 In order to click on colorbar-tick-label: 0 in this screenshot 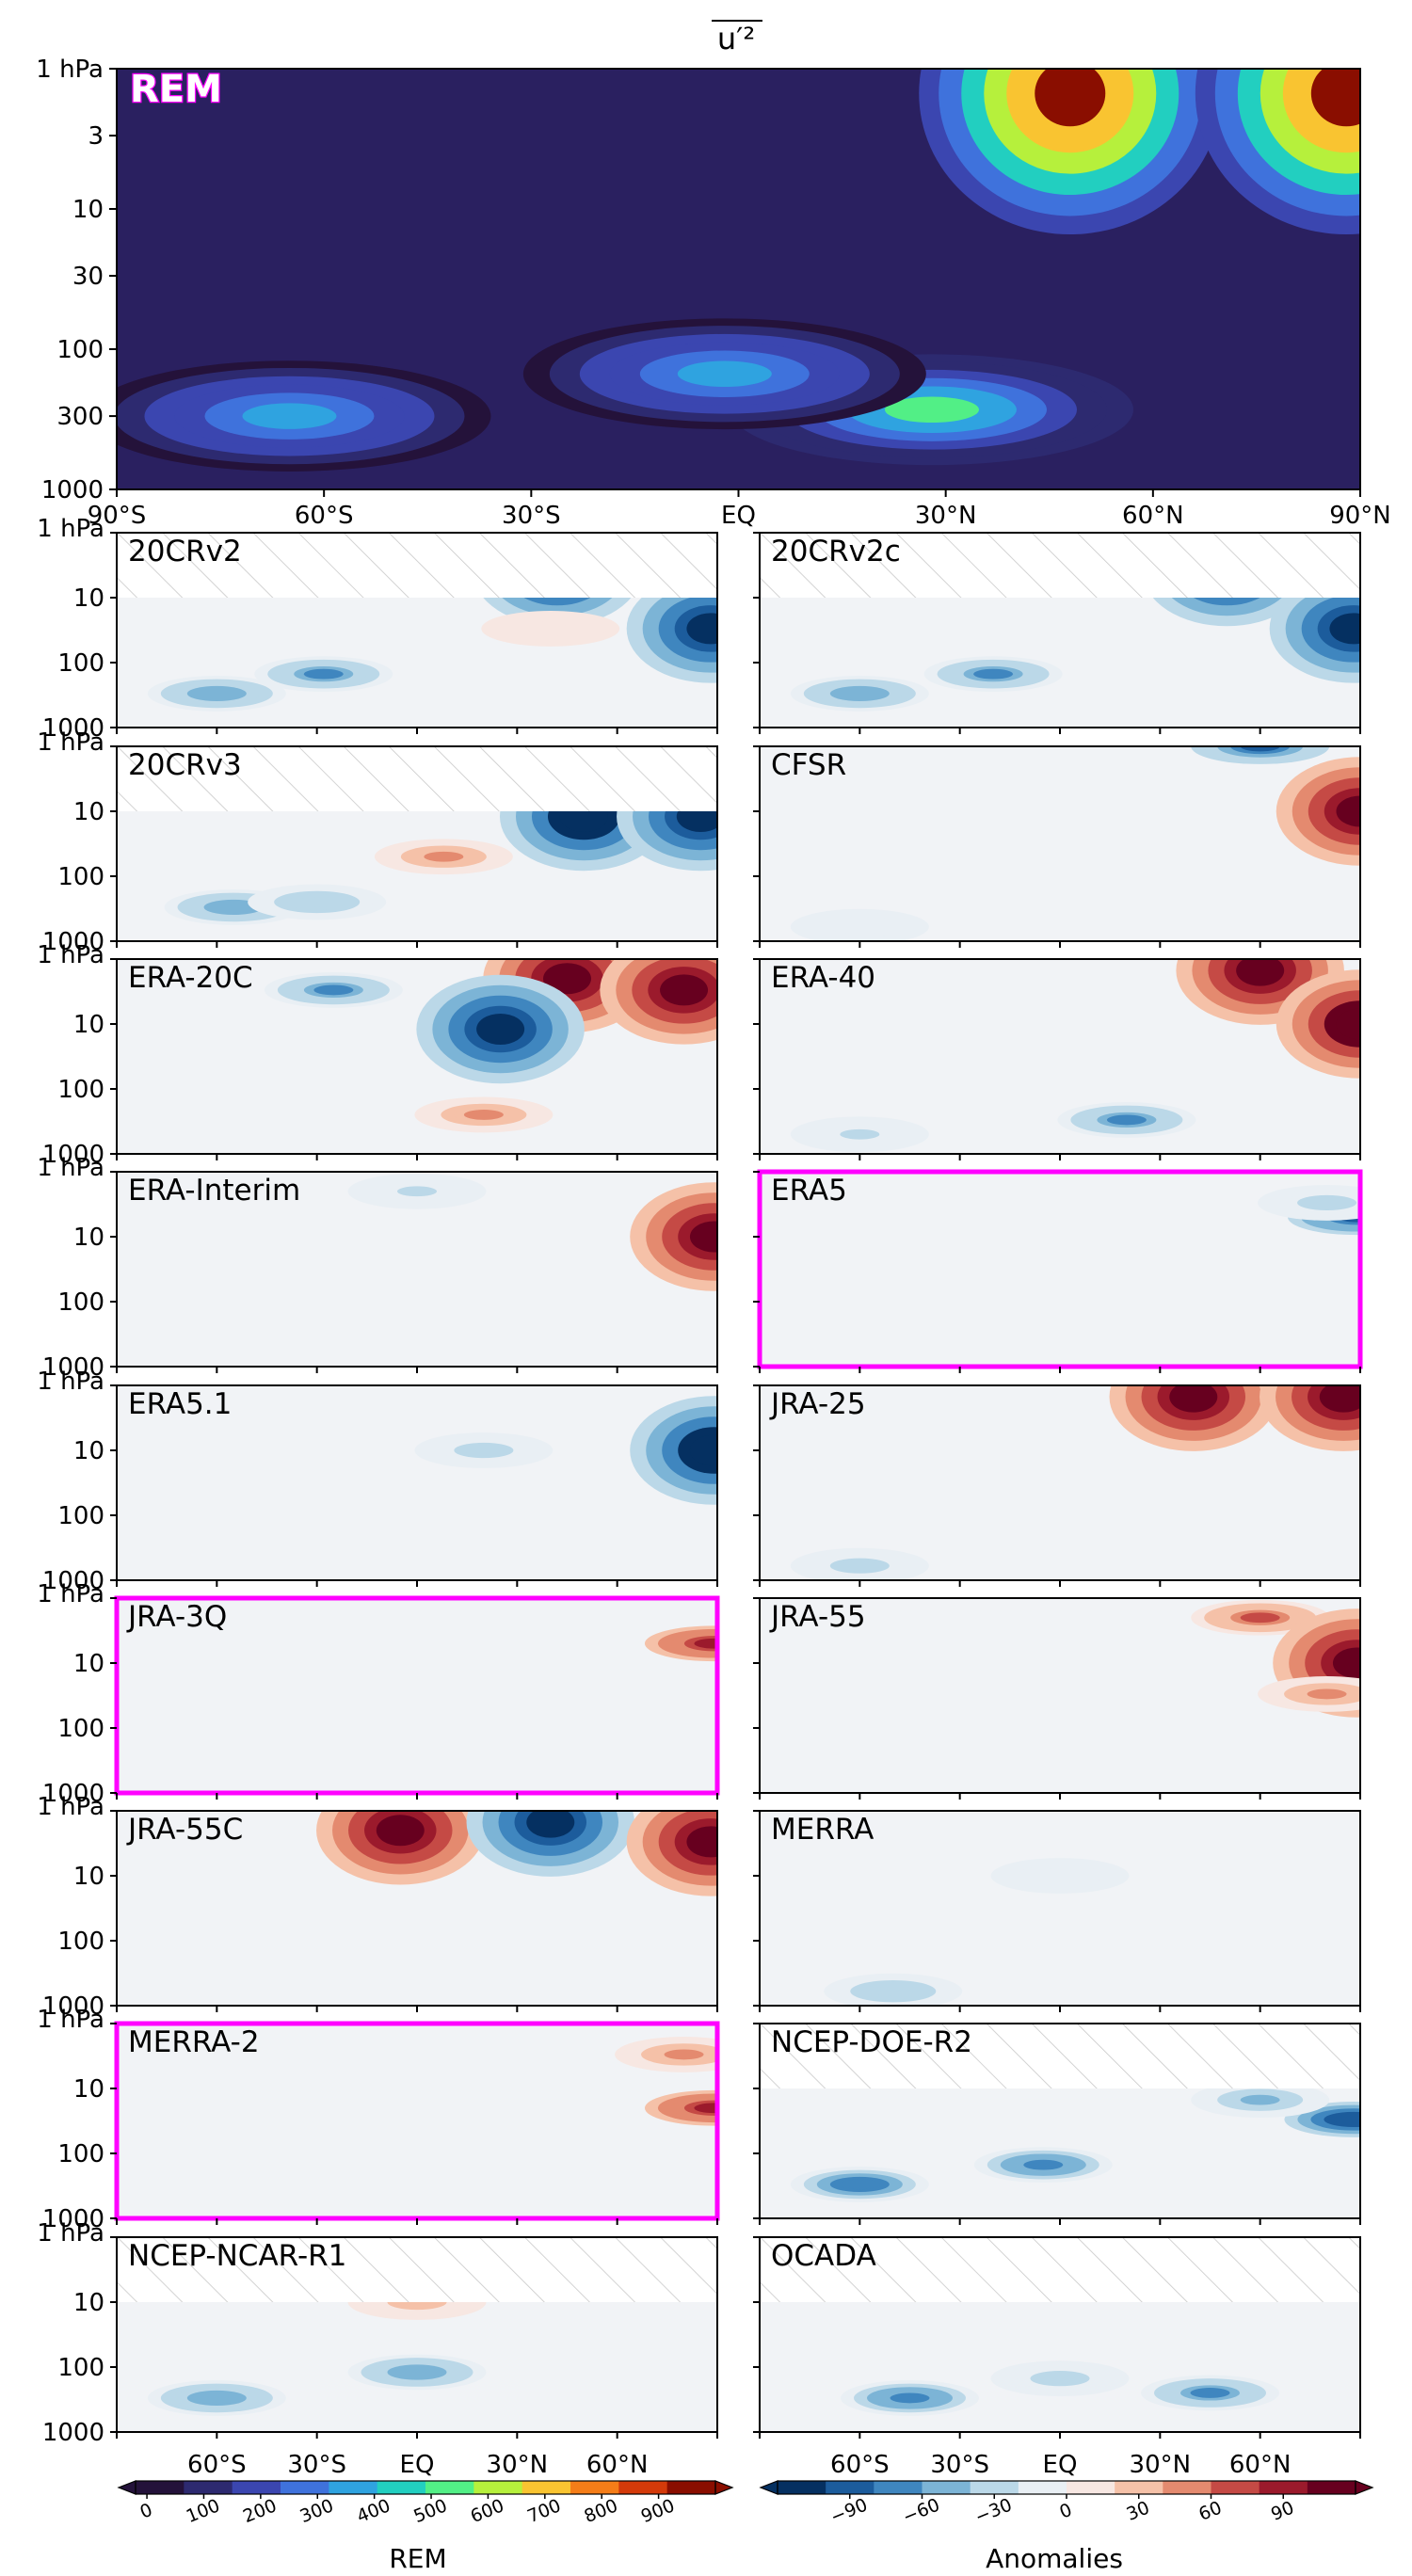, I will do `click(1066, 2511)`.